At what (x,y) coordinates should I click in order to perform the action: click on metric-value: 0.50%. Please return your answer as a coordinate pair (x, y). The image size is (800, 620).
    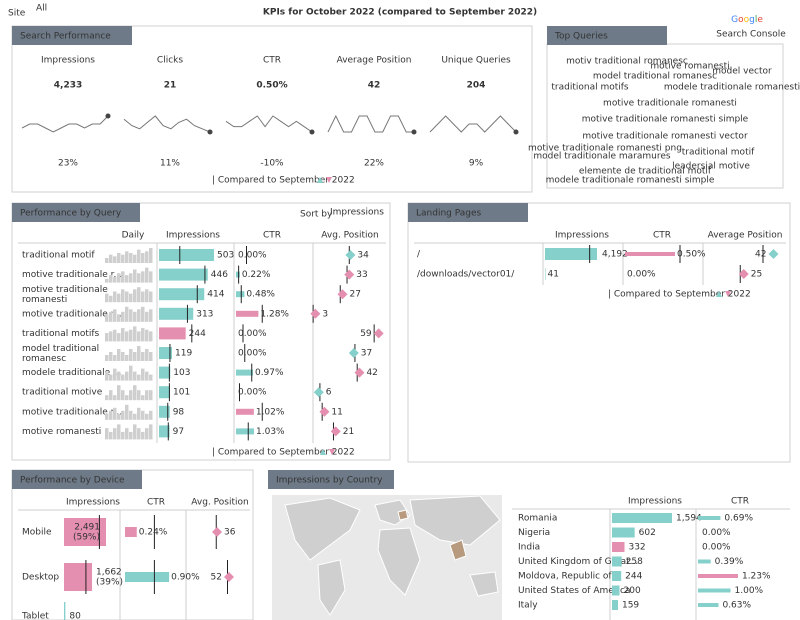
    Looking at the image, I should click on (271, 86).